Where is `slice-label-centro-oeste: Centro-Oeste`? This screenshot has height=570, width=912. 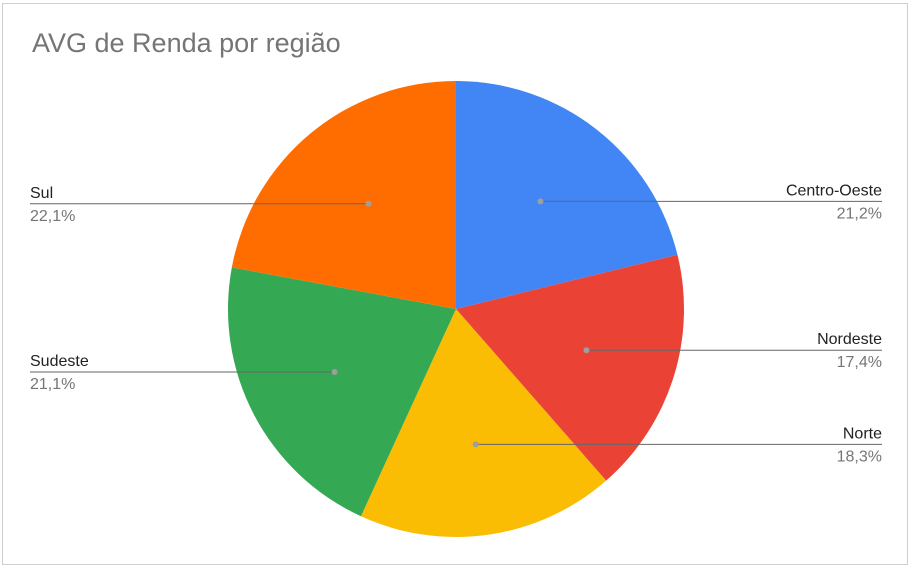
slice-label-centro-oeste: Centro-Oeste is located at coordinates (834, 190).